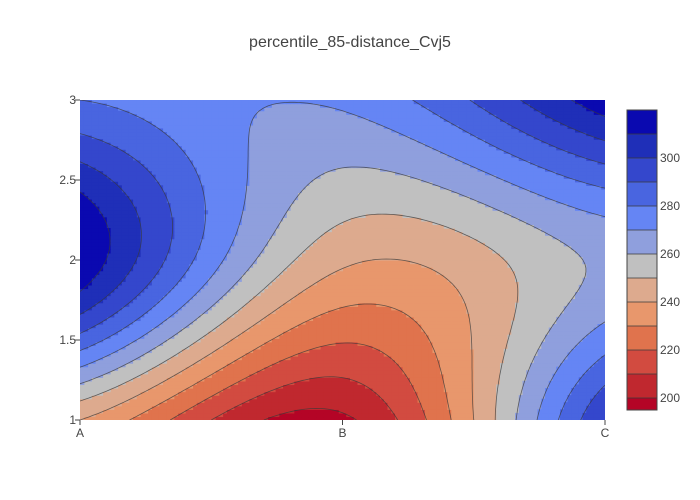 The height and width of the screenshot is (500, 700). I want to click on colorbar-outline, so click(642, 260).